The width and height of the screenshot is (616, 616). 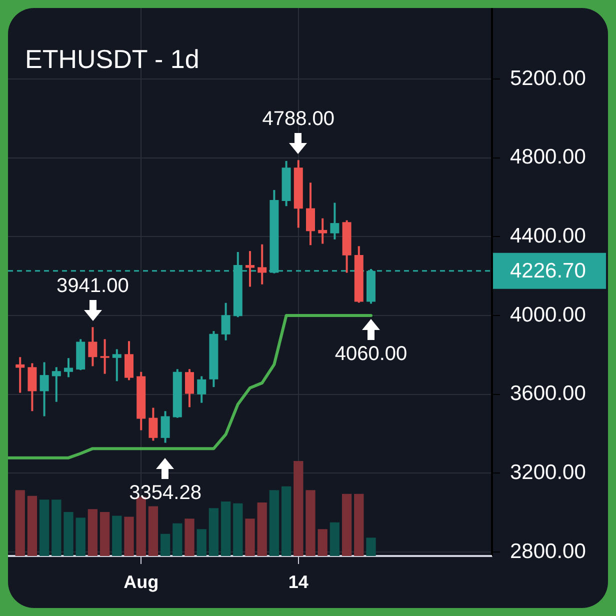 What do you see at coordinates (371, 353) in the screenshot?
I see `annotation: 4060.00` at bounding box center [371, 353].